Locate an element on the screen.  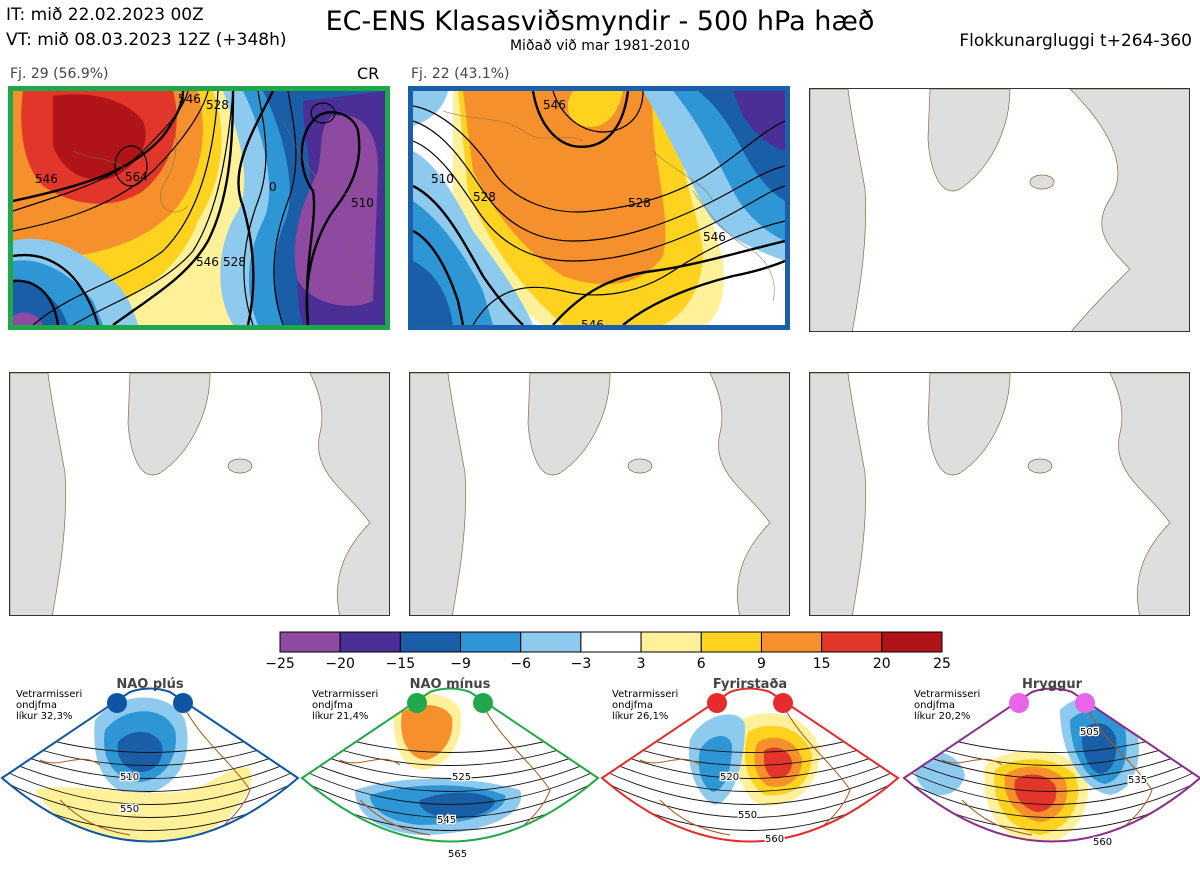
cluster-panel-2: 510 528 528 546 546 546 54 is located at coordinates (599, 208).